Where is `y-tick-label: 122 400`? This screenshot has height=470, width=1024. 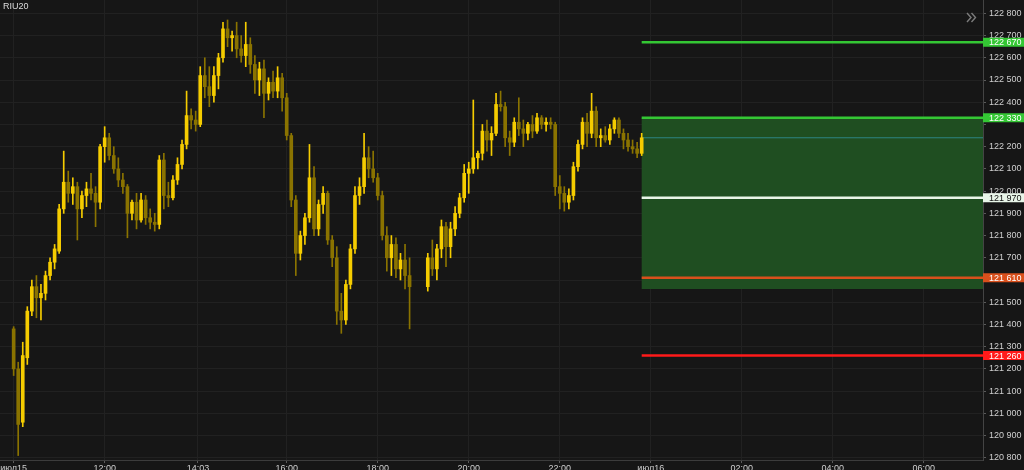
y-tick-label: 122 400 is located at coordinates (1005, 101).